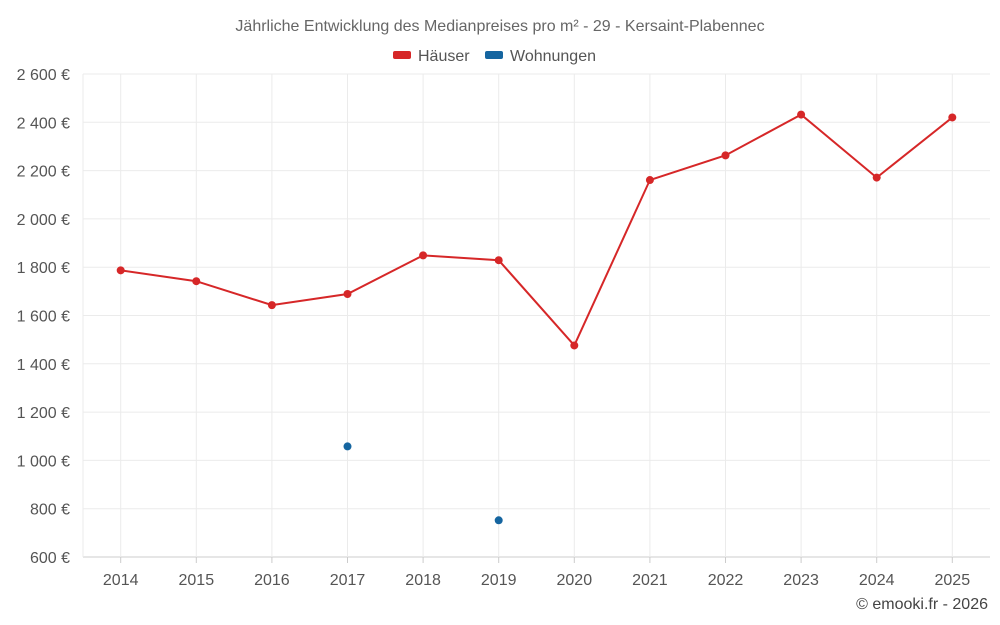  I want to click on x-tick-label: 2018, so click(423, 580).